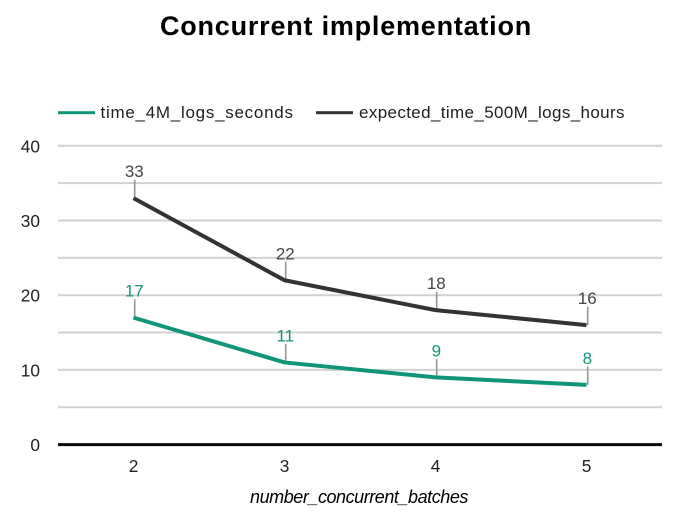 This screenshot has width=689, height=512. Describe the element at coordinates (587, 298) in the screenshot. I see `svg-text: 16` at that location.